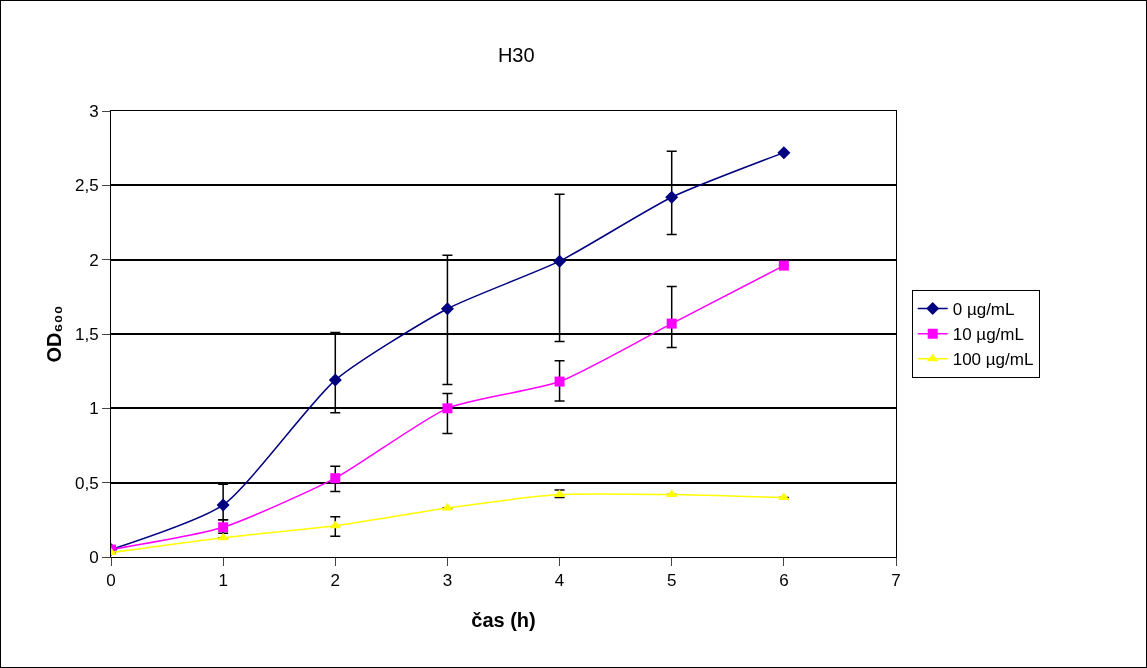 The width and height of the screenshot is (1147, 668). Describe the element at coordinates (94, 409) in the screenshot. I see `y-tick-label: 1` at that location.